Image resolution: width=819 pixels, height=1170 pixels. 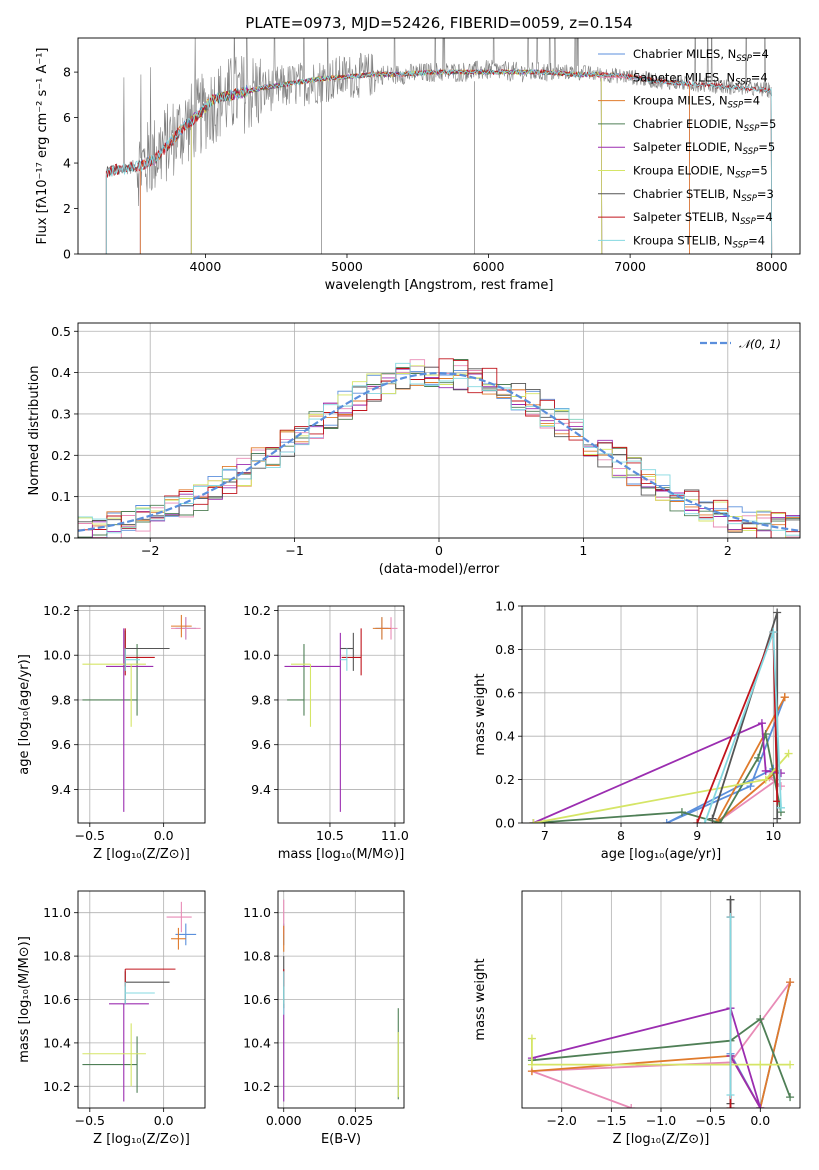 What do you see at coordinates (631, 1106) in the screenshot?
I see `weight-marker-salpeter_miles` at bounding box center [631, 1106].